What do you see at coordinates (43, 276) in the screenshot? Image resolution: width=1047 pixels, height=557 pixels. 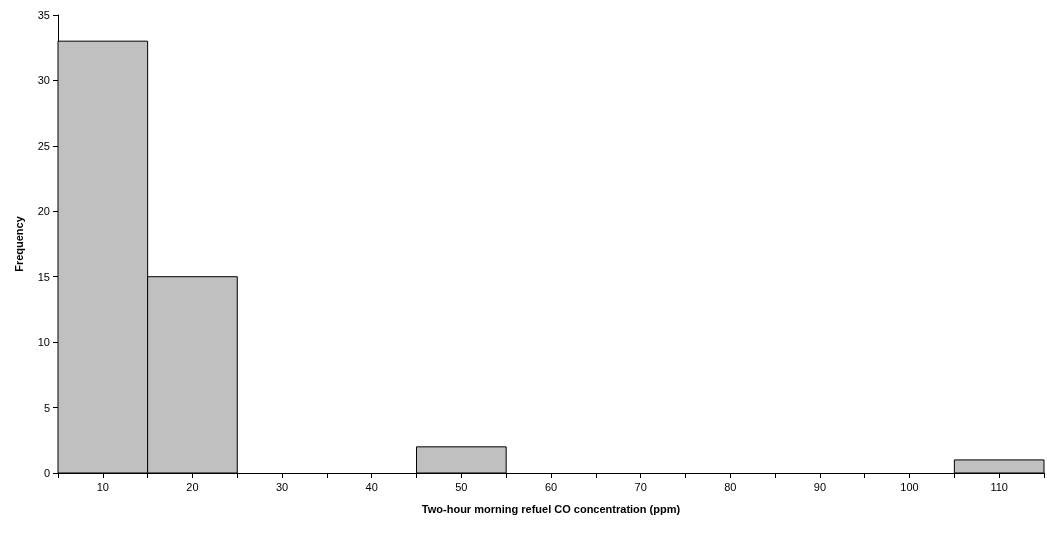 I see `y-tick-label: 15` at bounding box center [43, 276].